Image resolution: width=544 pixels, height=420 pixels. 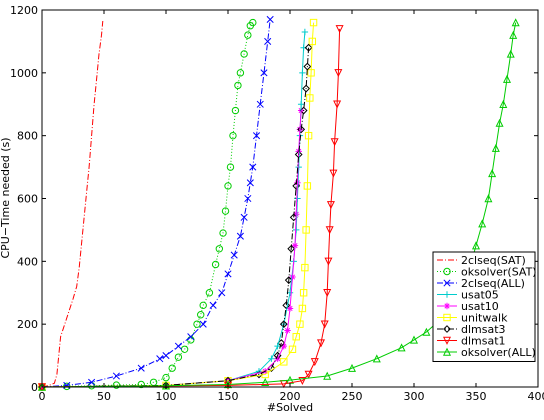 What do you see at coordinates (476, 396) in the screenshot?
I see `x-tick-label: 350` at bounding box center [476, 396].